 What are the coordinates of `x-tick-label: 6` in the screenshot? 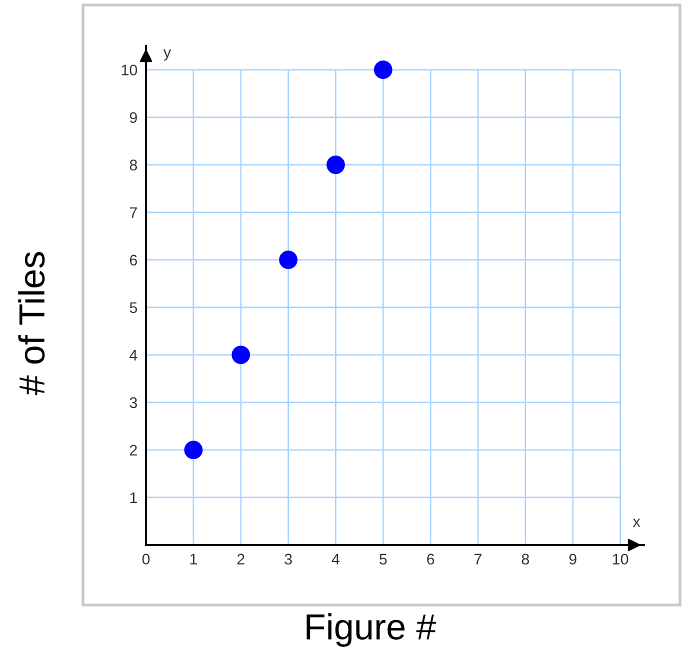 It's located at (430, 559).